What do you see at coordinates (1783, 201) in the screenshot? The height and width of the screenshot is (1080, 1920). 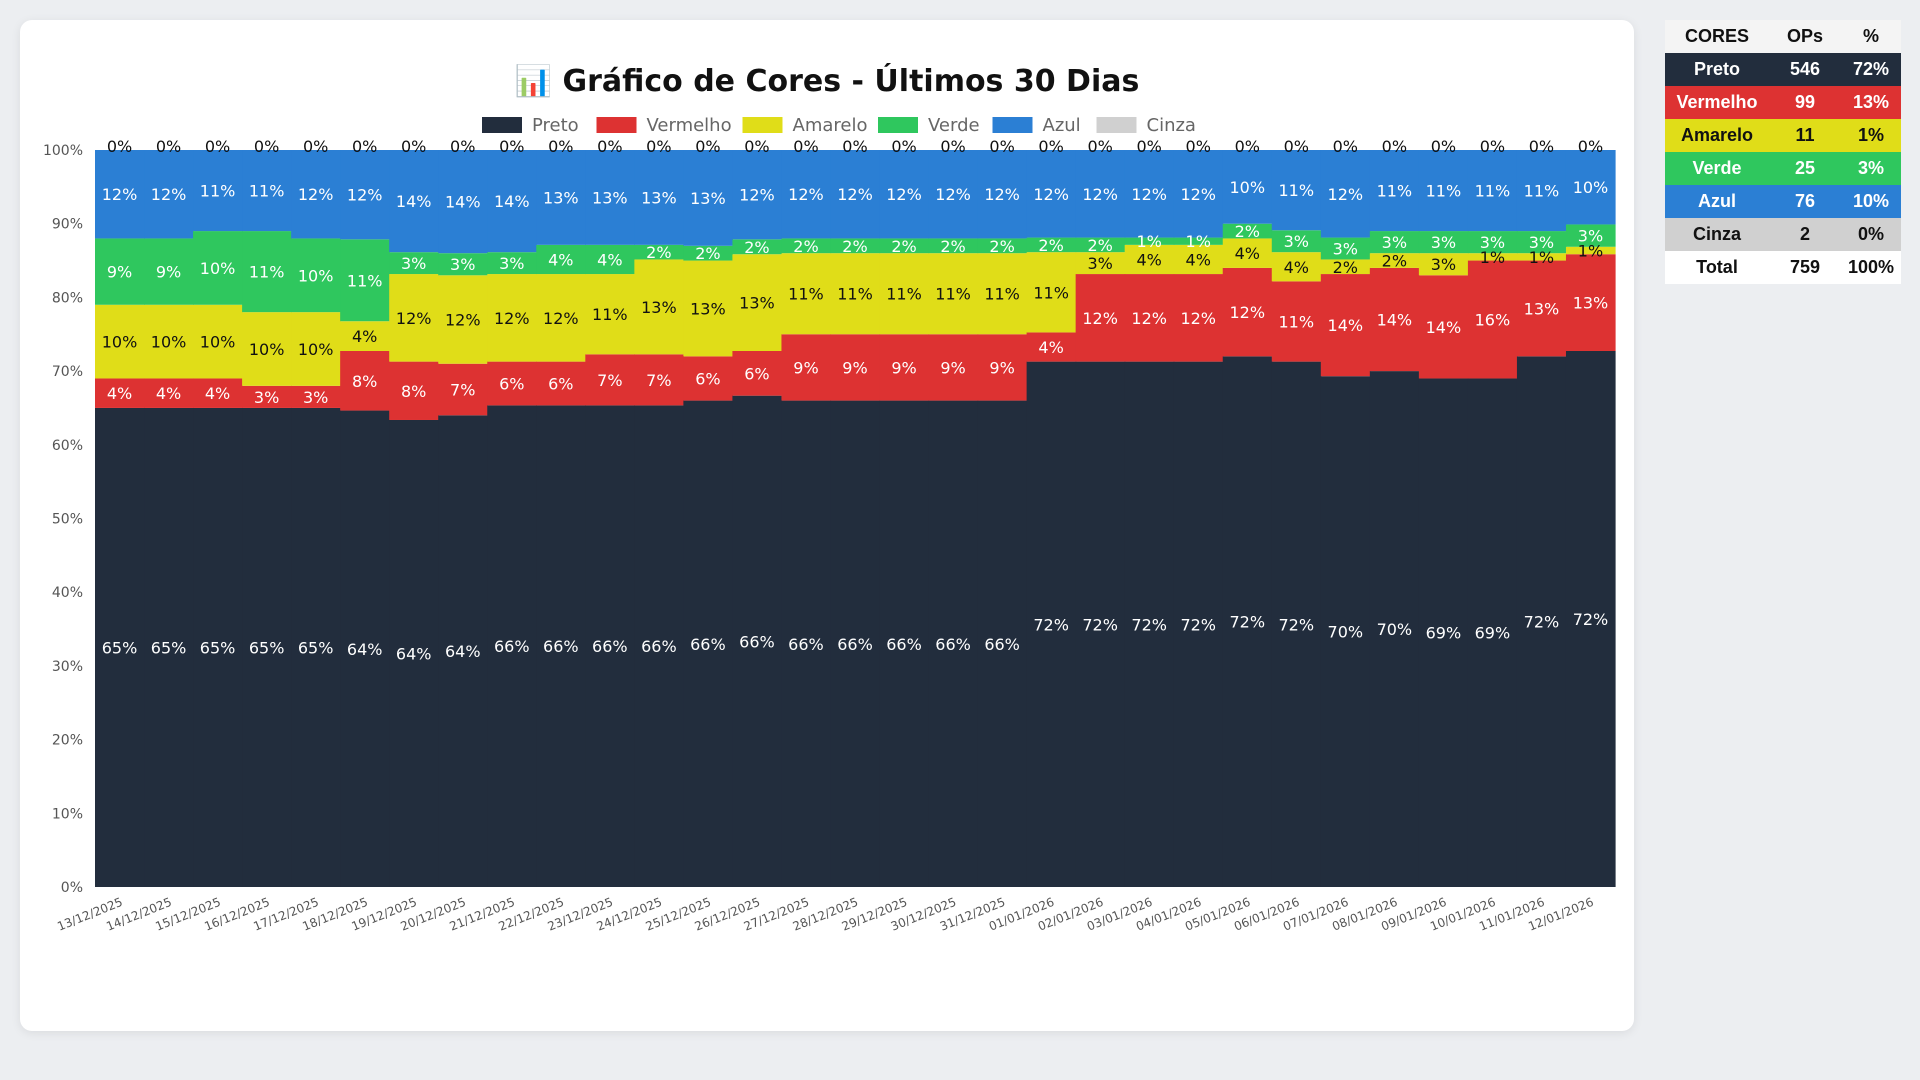 I see `summary-row-azul: Azul 76 10%` at bounding box center [1783, 201].